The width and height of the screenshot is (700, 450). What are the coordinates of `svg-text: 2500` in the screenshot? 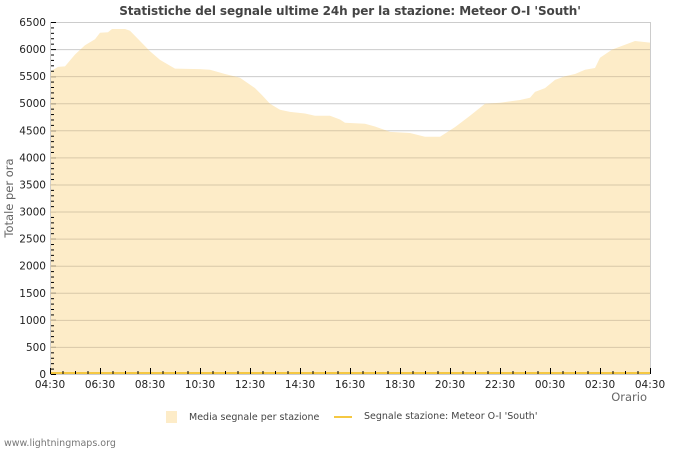 It's located at (32, 240).